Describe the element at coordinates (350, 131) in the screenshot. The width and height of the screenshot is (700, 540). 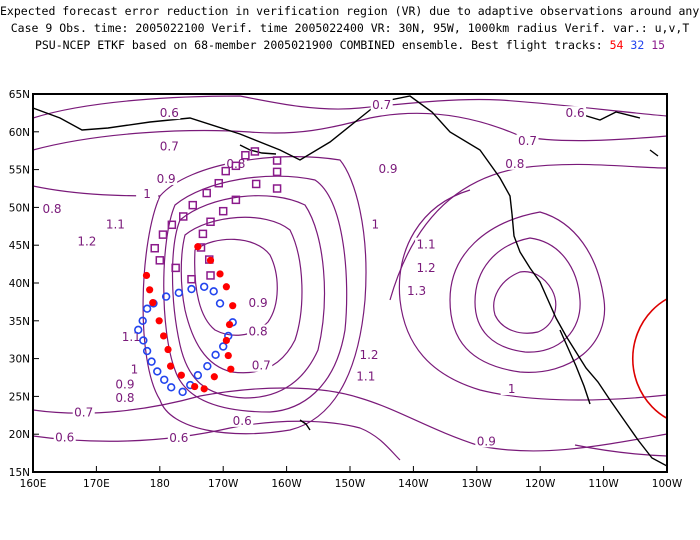
I see `contour-07-north` at that location.